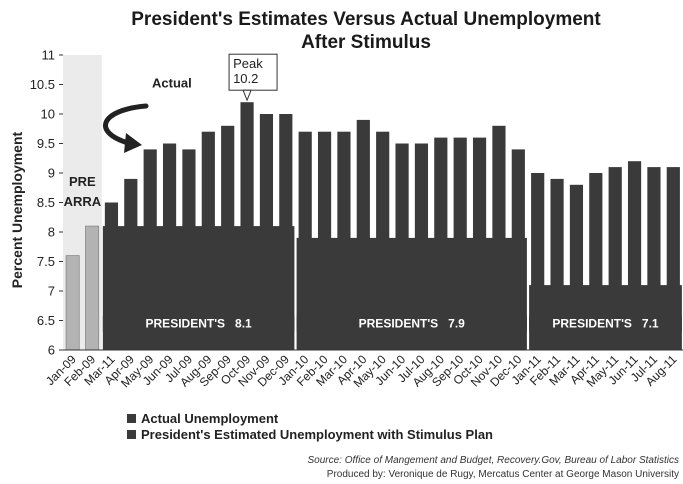  I want to click on y-tick-label: 8.5, so click(46, 202).